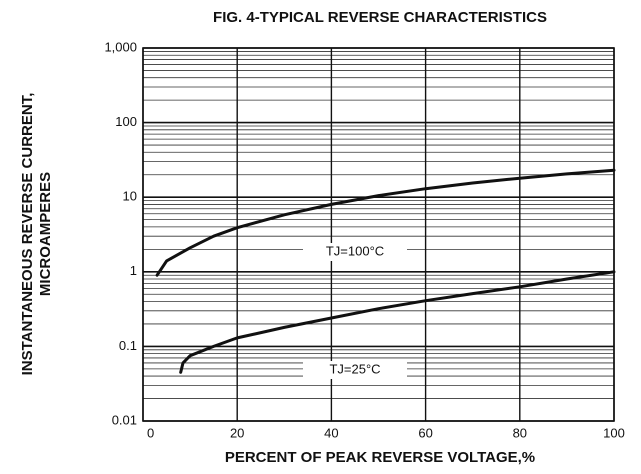 The image size is (641, 474). Describe the element at coordinates (45, 234) in the screenshot. I see `y-axis-label: MICROAMPERES` at that location.